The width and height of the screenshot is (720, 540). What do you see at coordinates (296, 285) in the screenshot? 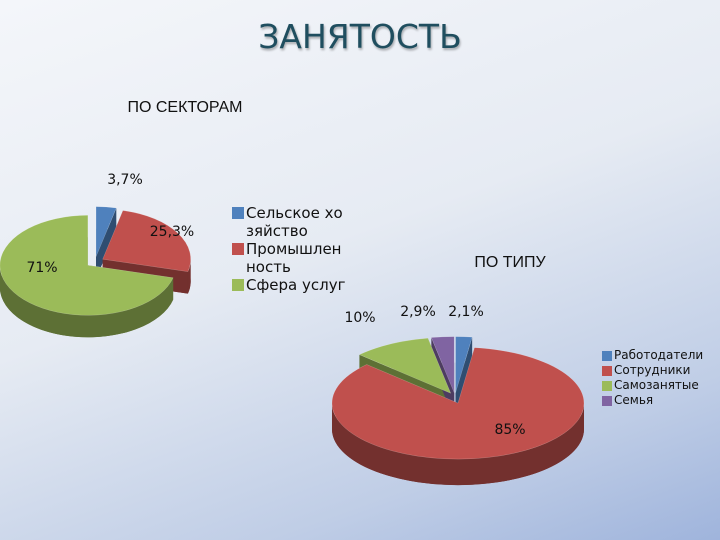
I see `legend-label: Сфера услуг` at bounding box center [296, 285].